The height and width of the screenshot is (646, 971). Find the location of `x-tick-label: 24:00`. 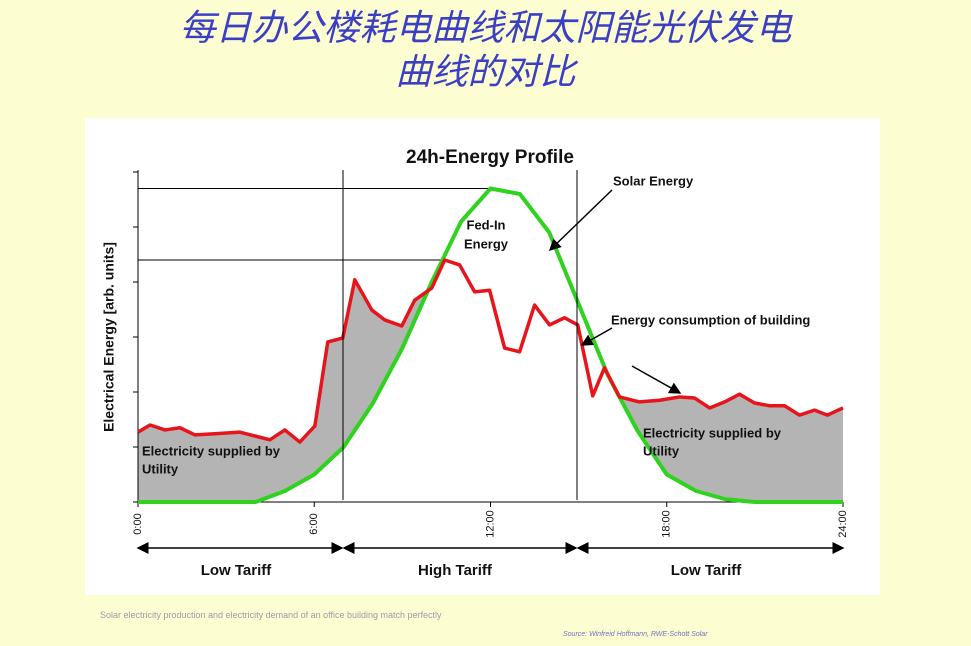

x-tick-label: 24:00 is located at coordinates (843, 524).